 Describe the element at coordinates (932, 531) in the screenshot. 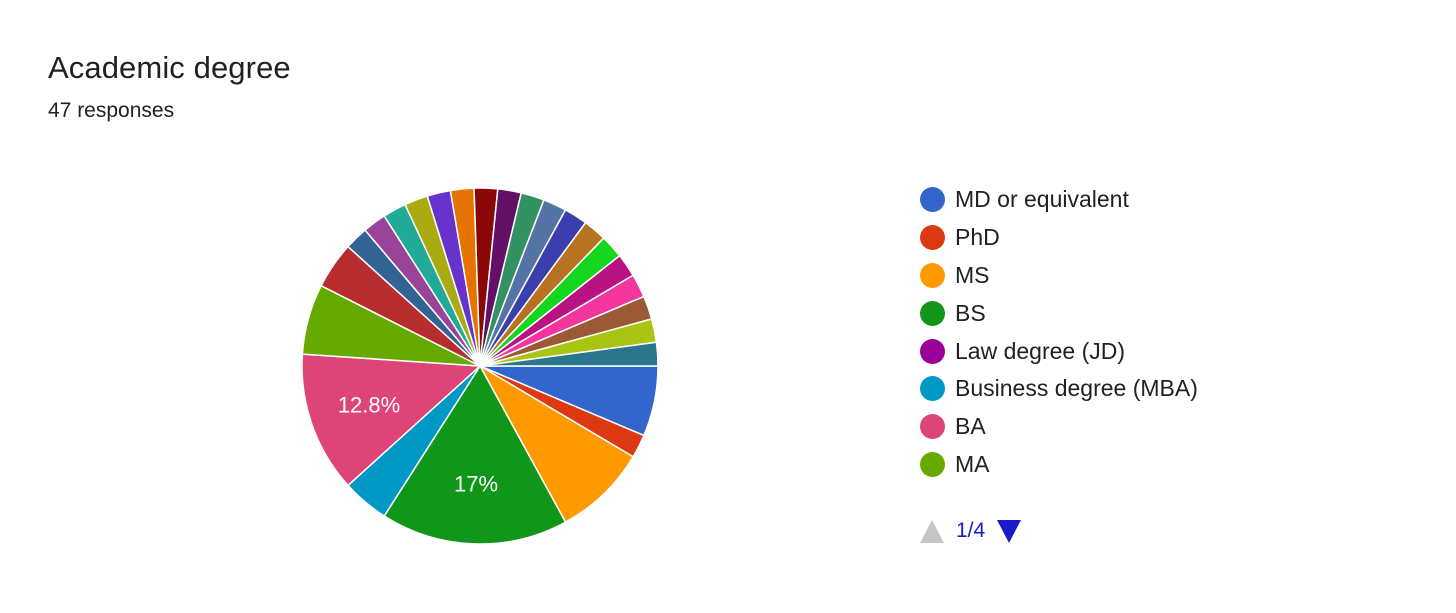

I see `triangle-up-icon` at that location.